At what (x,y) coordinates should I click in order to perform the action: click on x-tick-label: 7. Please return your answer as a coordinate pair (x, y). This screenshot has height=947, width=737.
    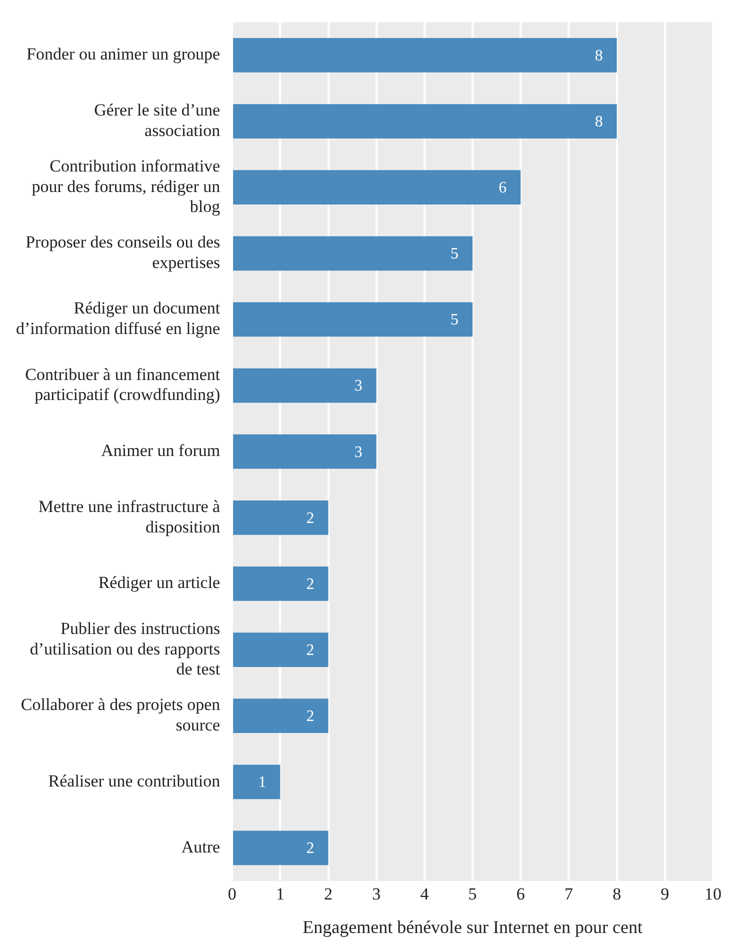
    Looking at the image, I should click on (569, 894).